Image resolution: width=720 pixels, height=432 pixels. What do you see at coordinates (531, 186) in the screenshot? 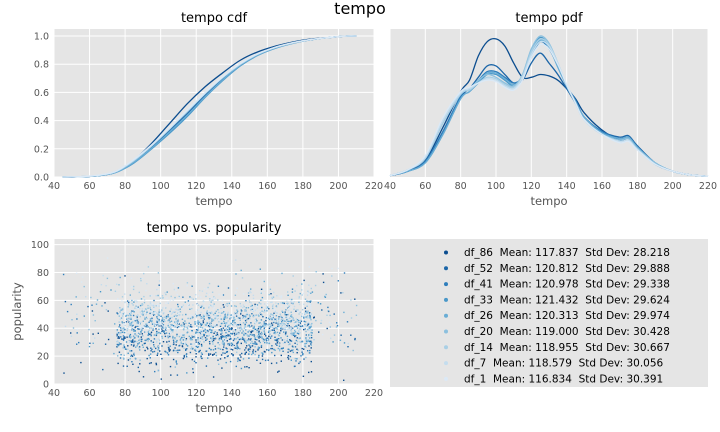
I see `pdf-xtick-label: 120` at bounding box center [531, 186].